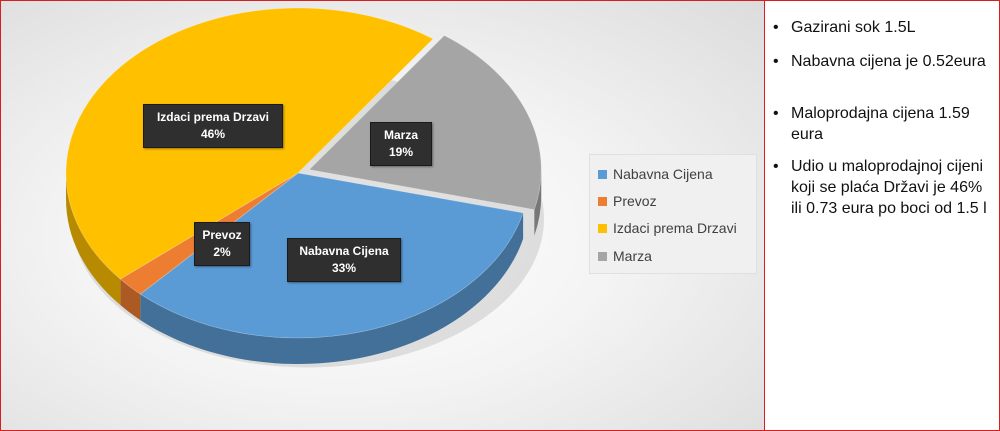  I want to click on legend-label: Nabavna Cijena, so click(663, 174).